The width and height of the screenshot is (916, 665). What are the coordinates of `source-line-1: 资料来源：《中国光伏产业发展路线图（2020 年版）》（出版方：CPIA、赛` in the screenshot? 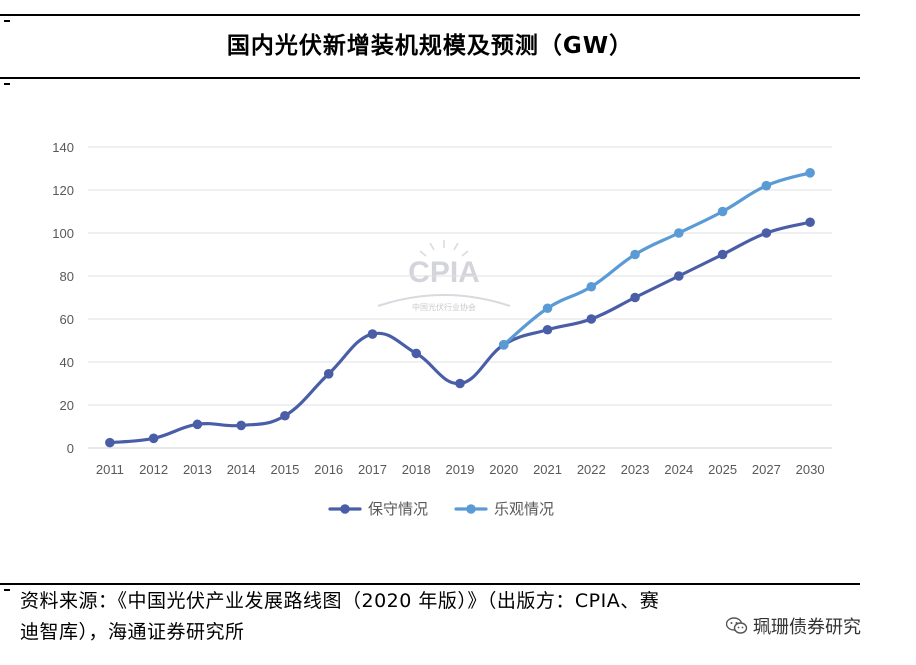 It's located at (340, 601).